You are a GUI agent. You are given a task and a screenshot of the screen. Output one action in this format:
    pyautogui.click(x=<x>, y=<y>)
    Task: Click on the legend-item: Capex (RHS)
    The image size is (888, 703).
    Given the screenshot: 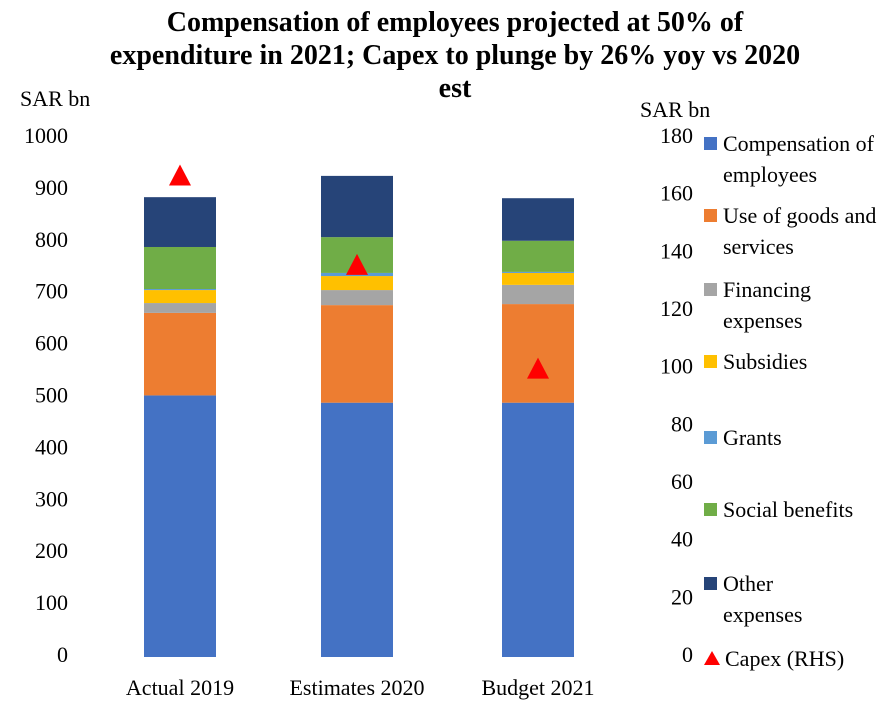 What is the action you would take?
    pyautogui.click(x=796, y=658)
    